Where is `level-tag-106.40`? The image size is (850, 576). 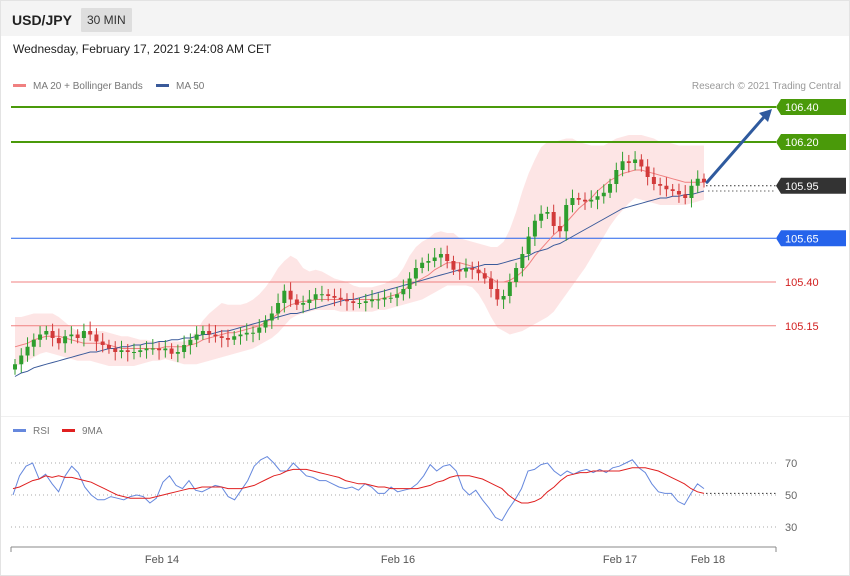
level-tag-106.40 is located at coordinates (811, 107).